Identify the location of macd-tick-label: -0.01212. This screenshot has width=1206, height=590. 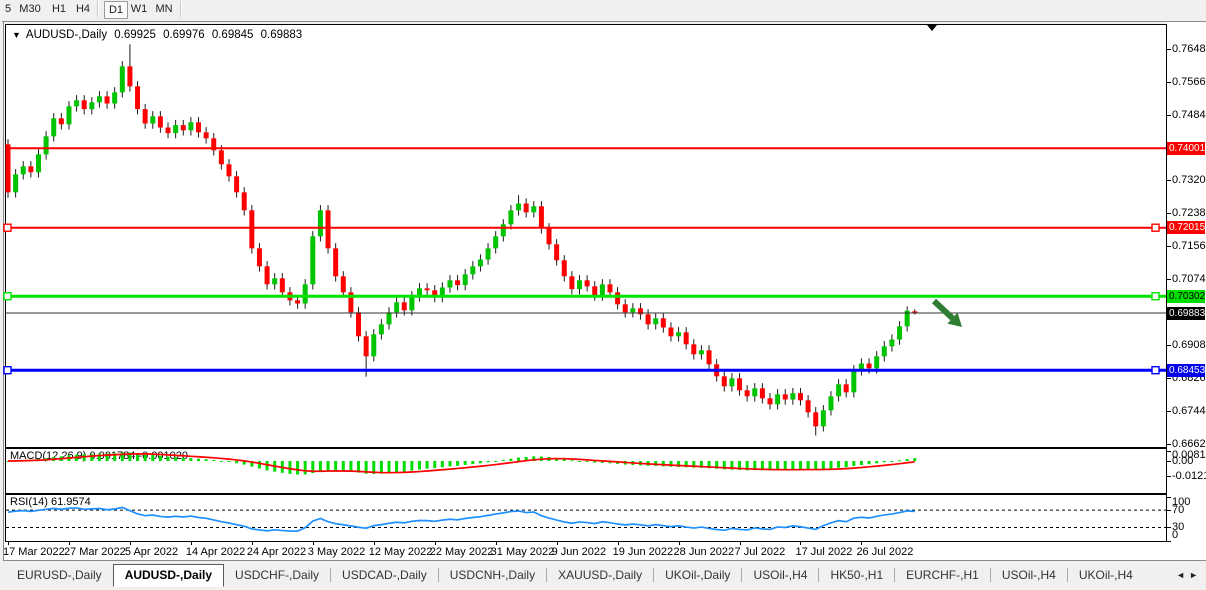
(1189, 476).